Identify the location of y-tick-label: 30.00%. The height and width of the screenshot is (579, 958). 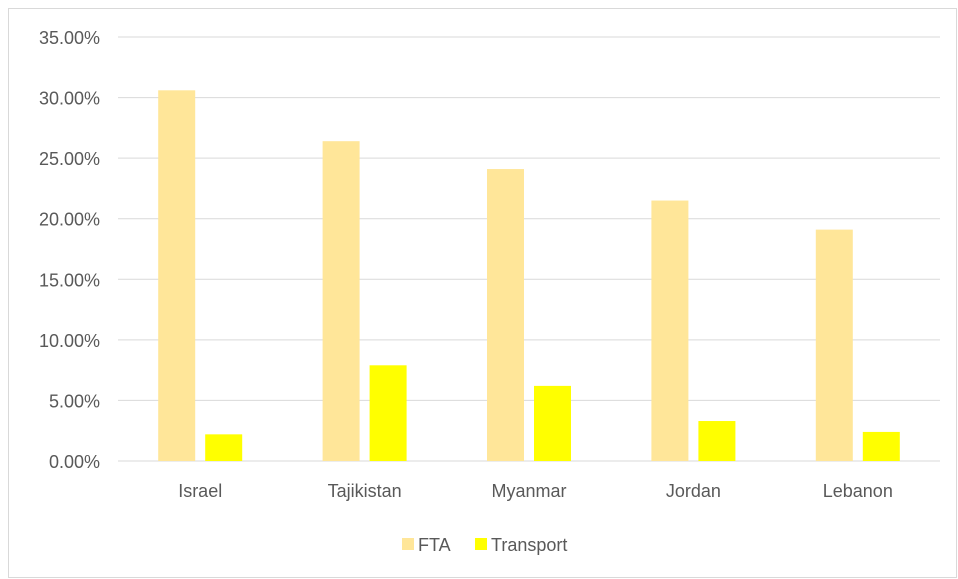
(69, 99).